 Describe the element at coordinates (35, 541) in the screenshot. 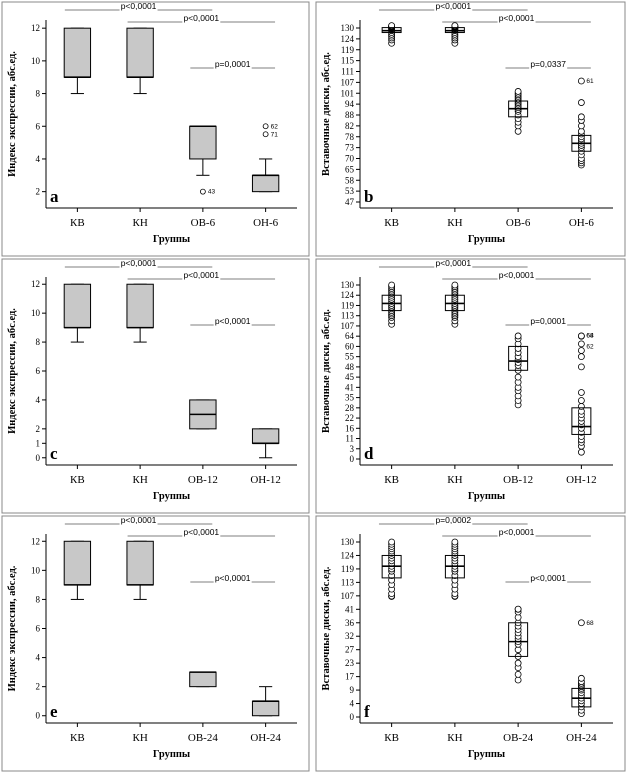

I see `y-tick-label: 12` at that location.